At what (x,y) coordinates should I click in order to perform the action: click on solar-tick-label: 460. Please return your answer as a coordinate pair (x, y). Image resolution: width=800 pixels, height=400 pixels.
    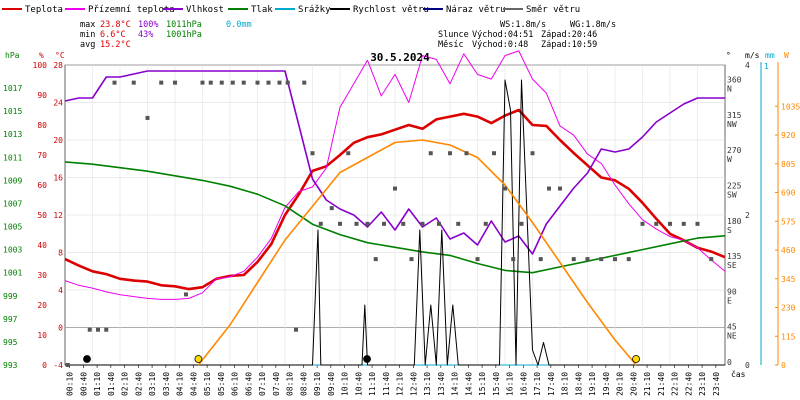
    Looking at the image, I should click on (788, 250).